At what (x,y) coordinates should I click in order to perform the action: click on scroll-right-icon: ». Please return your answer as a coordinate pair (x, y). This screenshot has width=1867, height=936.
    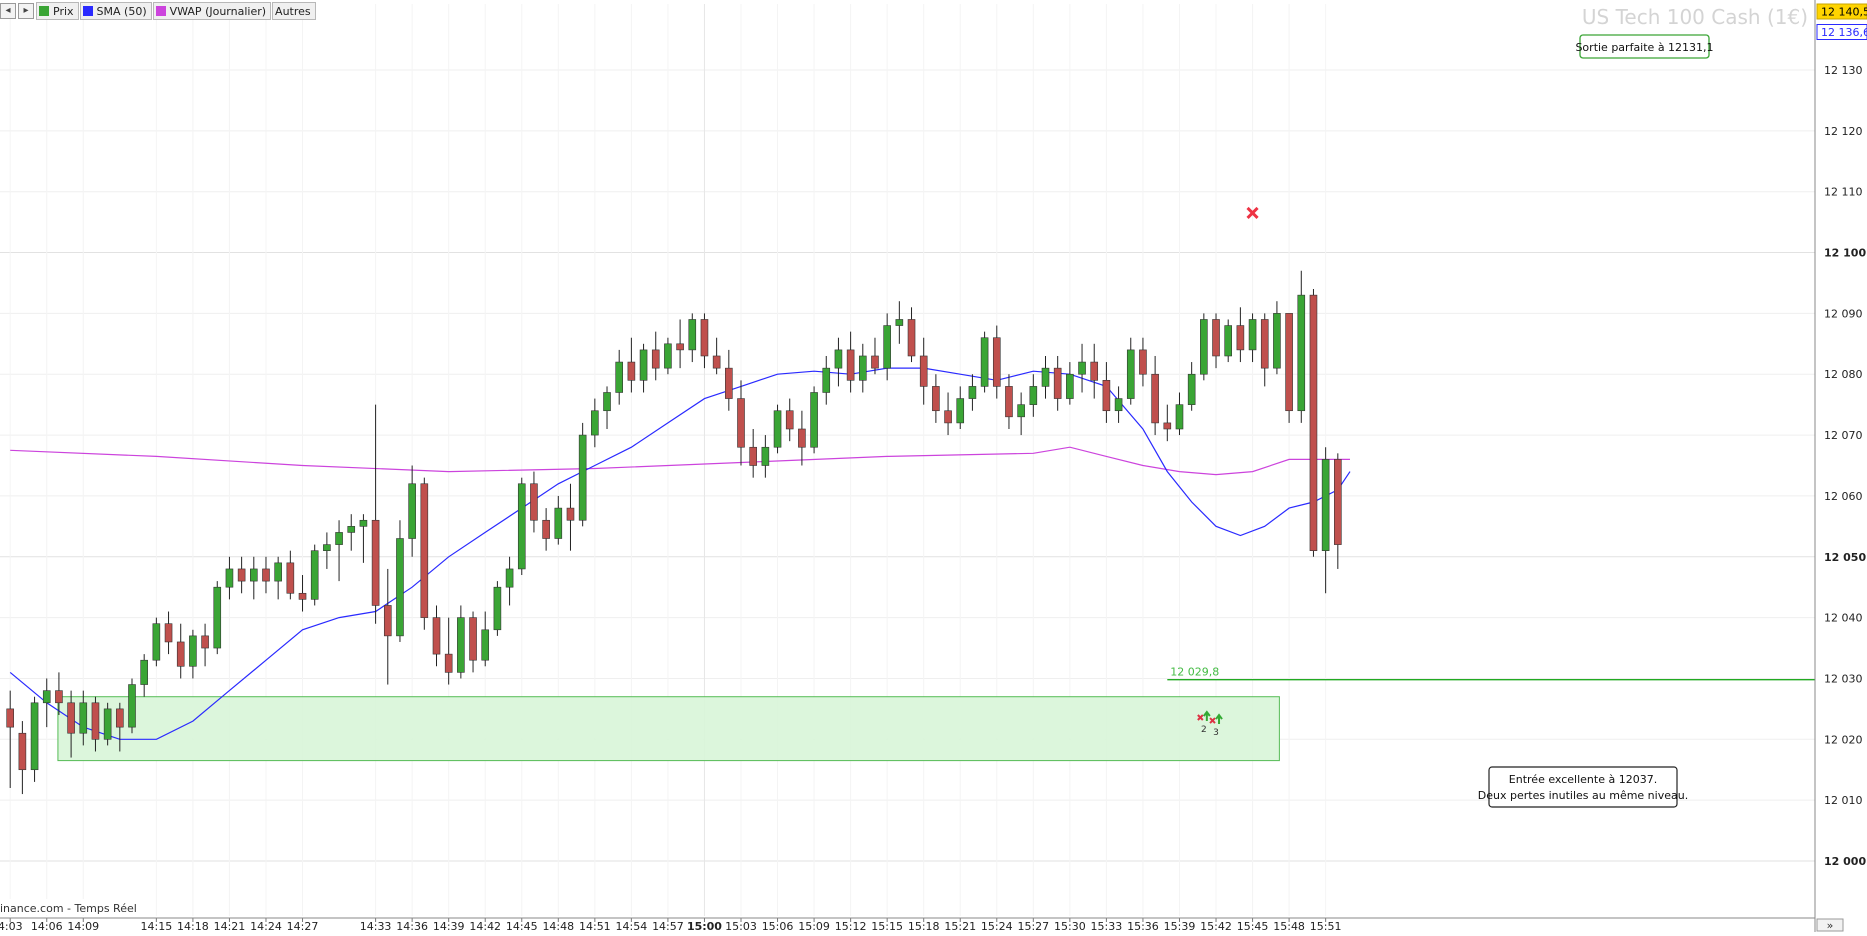
    Looking at the image, I should click on (1830, 925).